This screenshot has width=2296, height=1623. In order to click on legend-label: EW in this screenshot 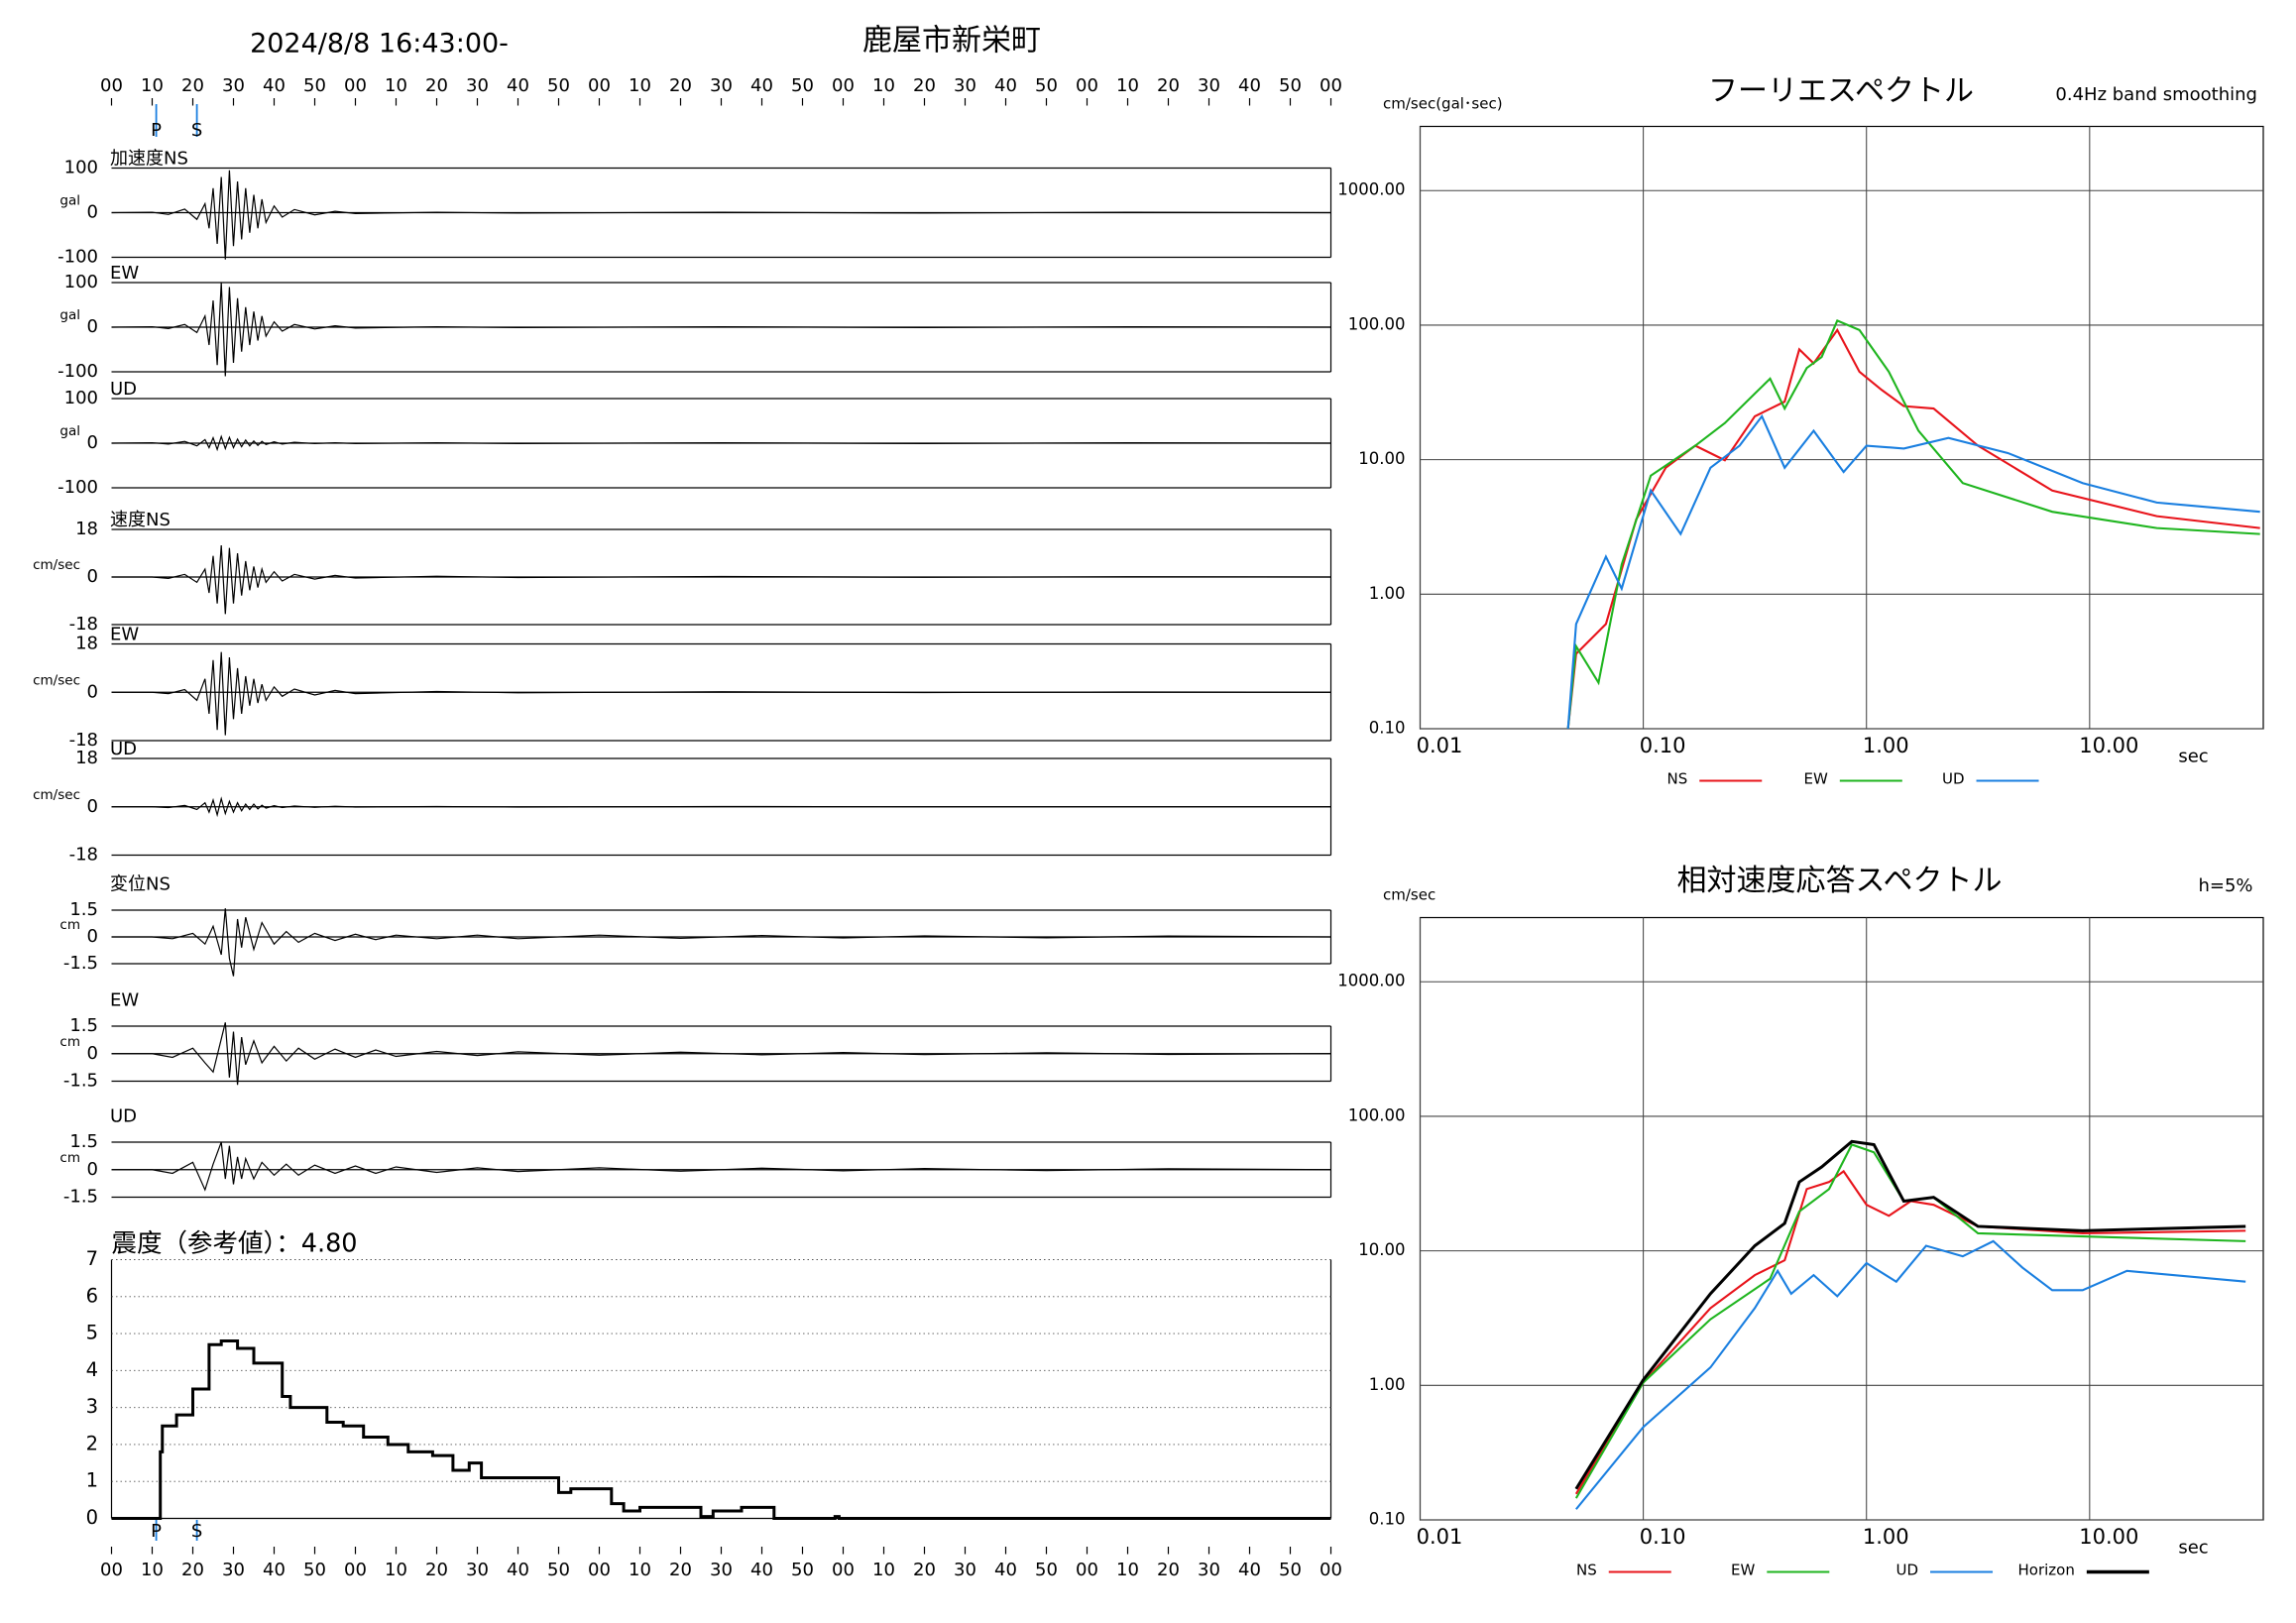, I will do `click(1816, 779)`.